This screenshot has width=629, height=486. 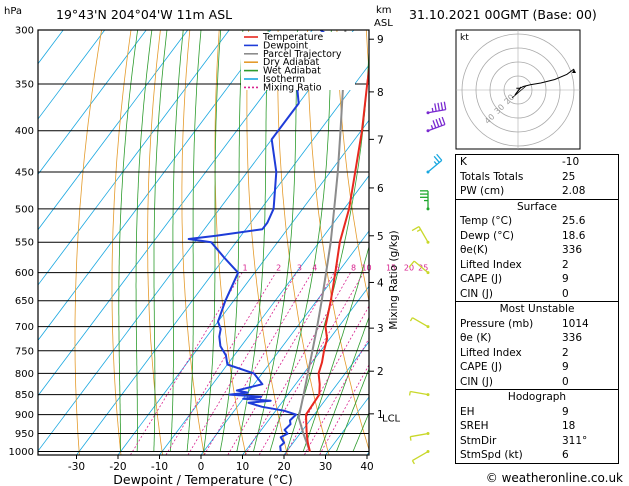 What do you see at coordinates (481, 367) in the screenshot?
I see `mu-label: CAPE (J)` at bounding box center [481, 367].